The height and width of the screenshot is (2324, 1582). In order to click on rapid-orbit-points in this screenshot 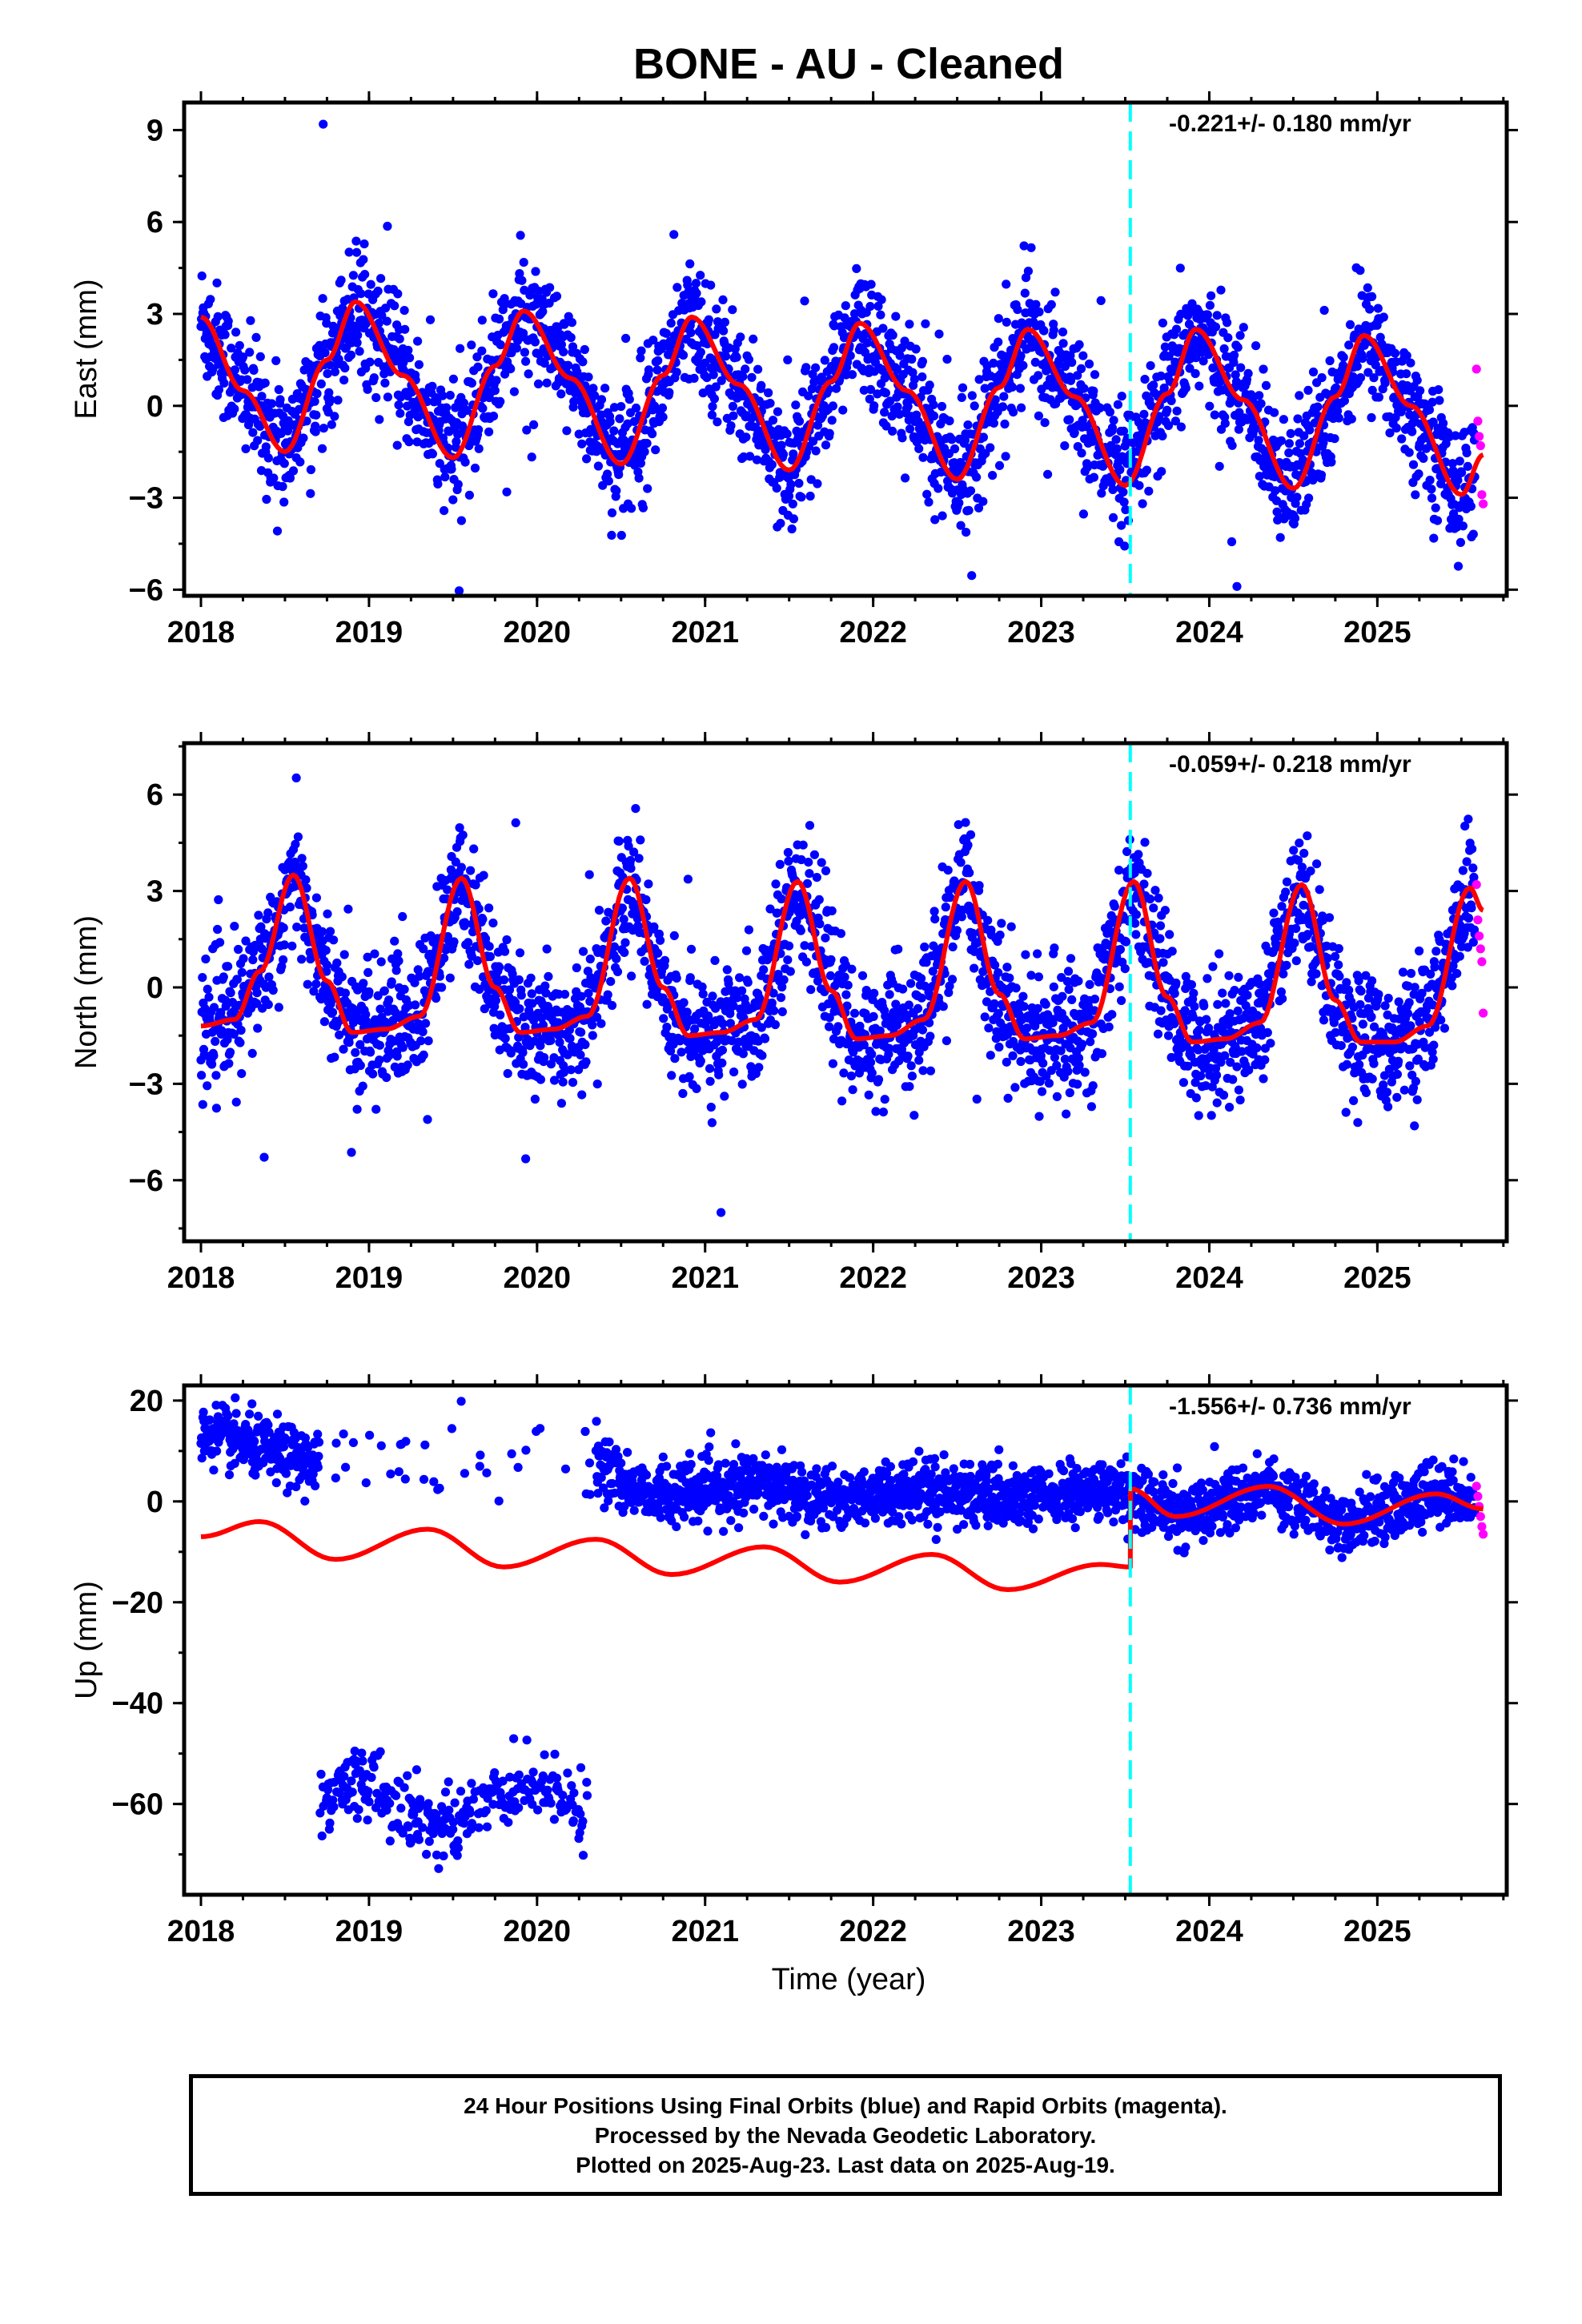, I will do `click(1480, 437)`.